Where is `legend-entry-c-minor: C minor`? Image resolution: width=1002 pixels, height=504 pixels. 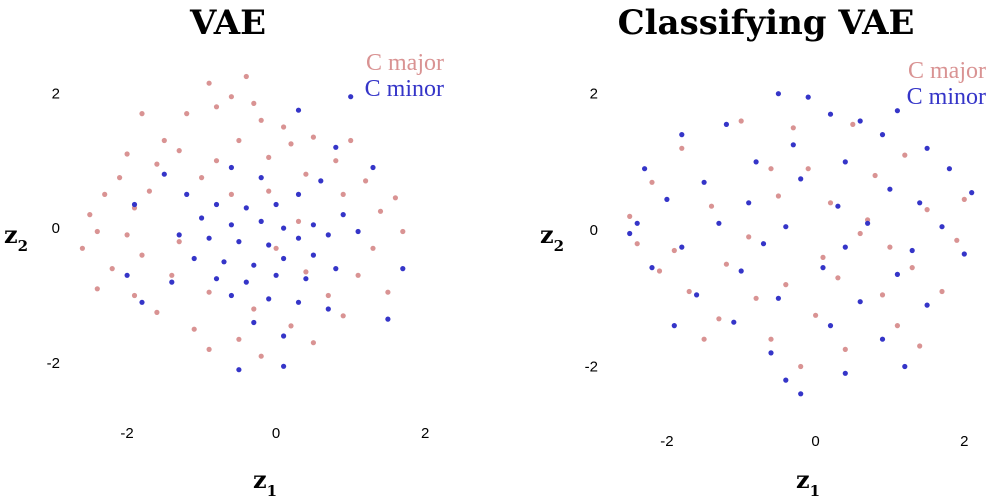 legend-entry-c-minor: C minor is located at coordinates (946, 97).